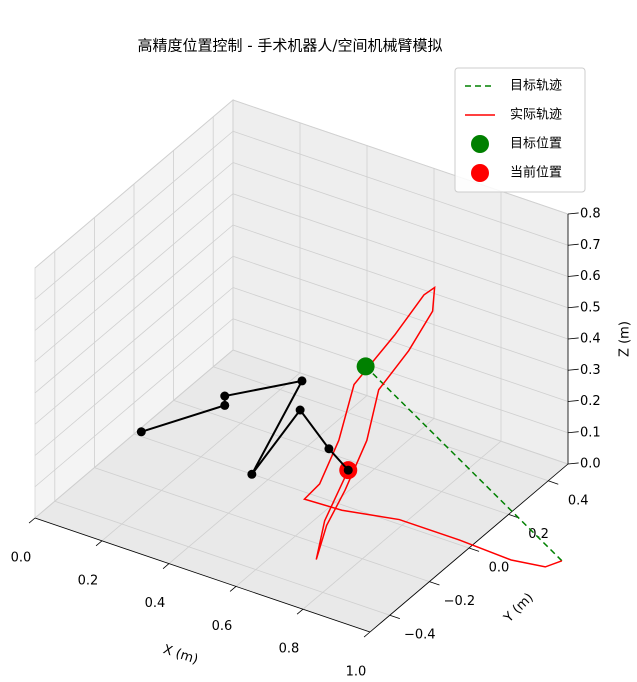 This screenshot has width=637, height=682. I want to click on x-tick-label: 0.6, so click(222, 626).